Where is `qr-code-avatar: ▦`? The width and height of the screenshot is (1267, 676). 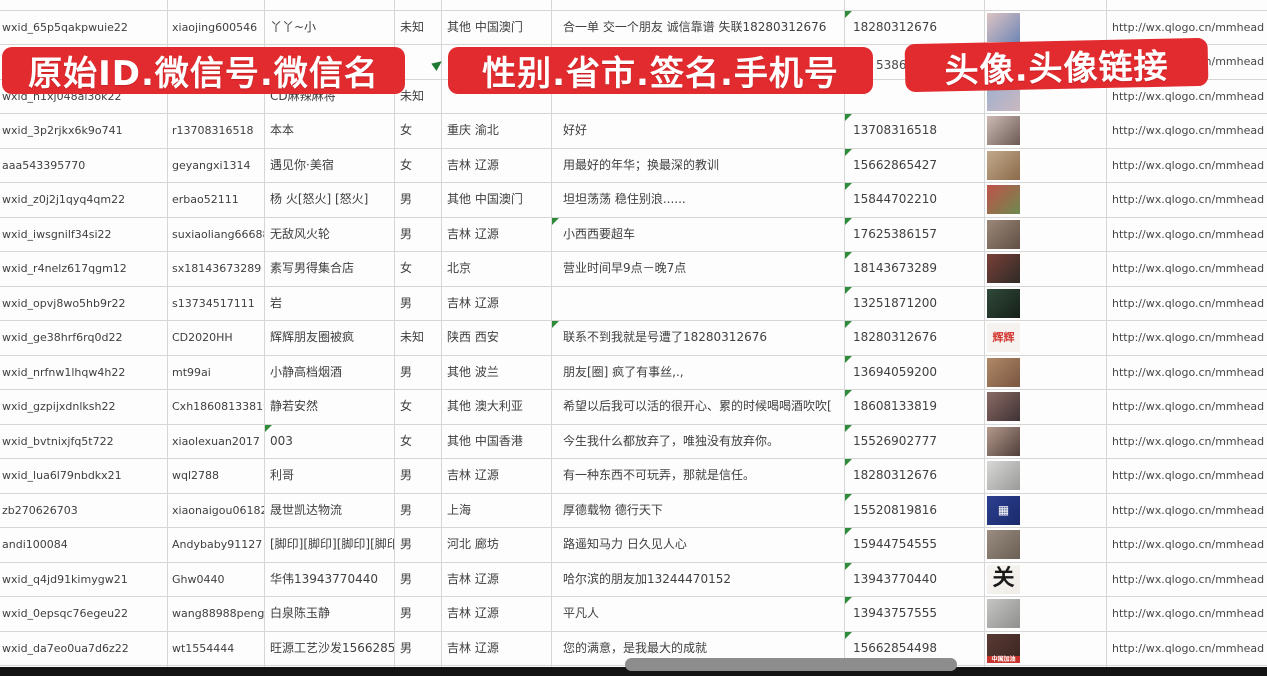 qr-code-avatar: ▦ is located at coordinates (1003, 510).